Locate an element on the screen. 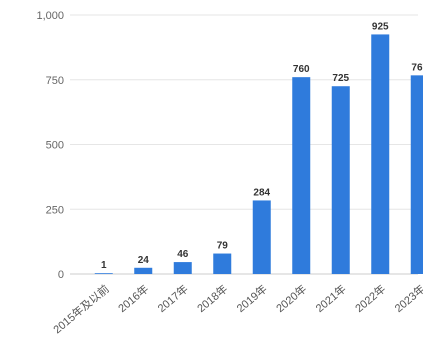  x-tick-label-6: 2021年 is located at coordinates (330, 299).